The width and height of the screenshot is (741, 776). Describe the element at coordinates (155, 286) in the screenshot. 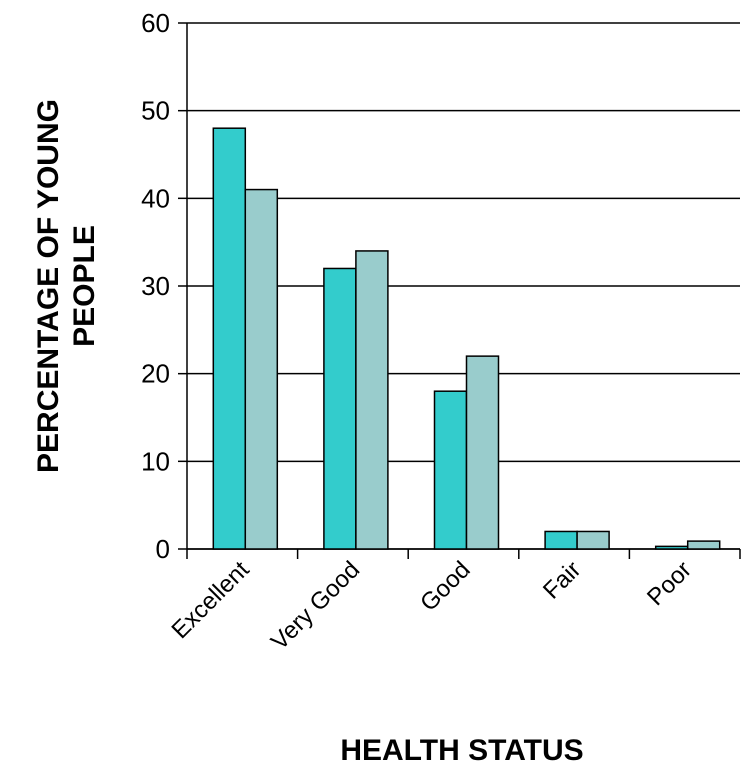

I see `y-tick-label: 30` at that location.